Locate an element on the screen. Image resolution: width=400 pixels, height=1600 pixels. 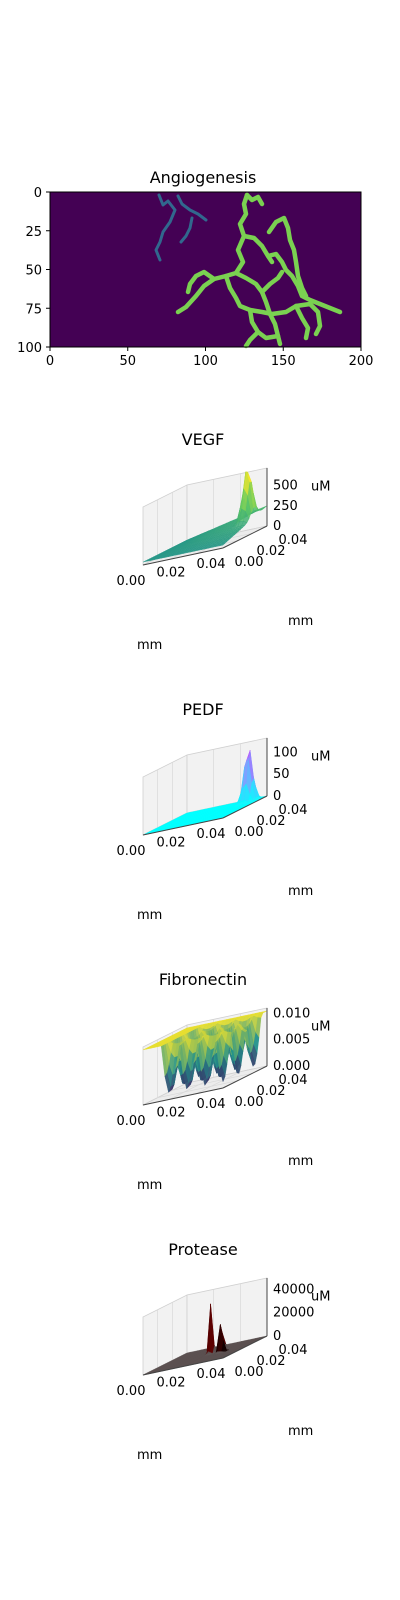
angiogenesis-panel: Angiogenesis is located at coordinates (195, 268).